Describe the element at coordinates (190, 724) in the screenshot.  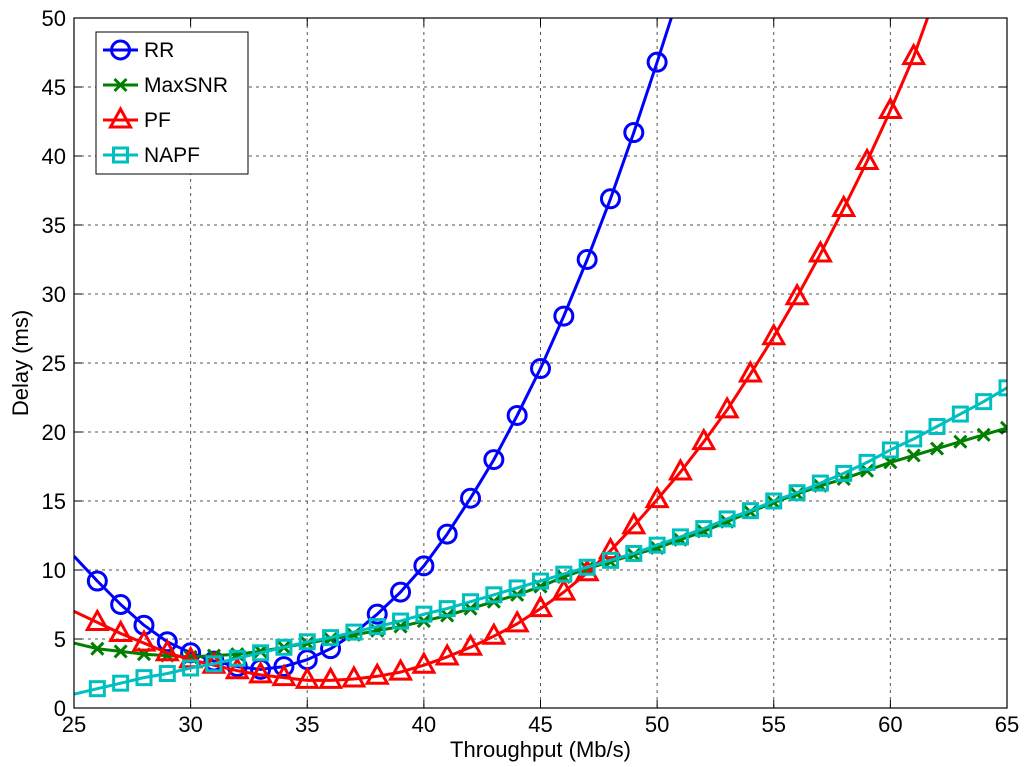
I see `x-tick-label: 30` at that location.